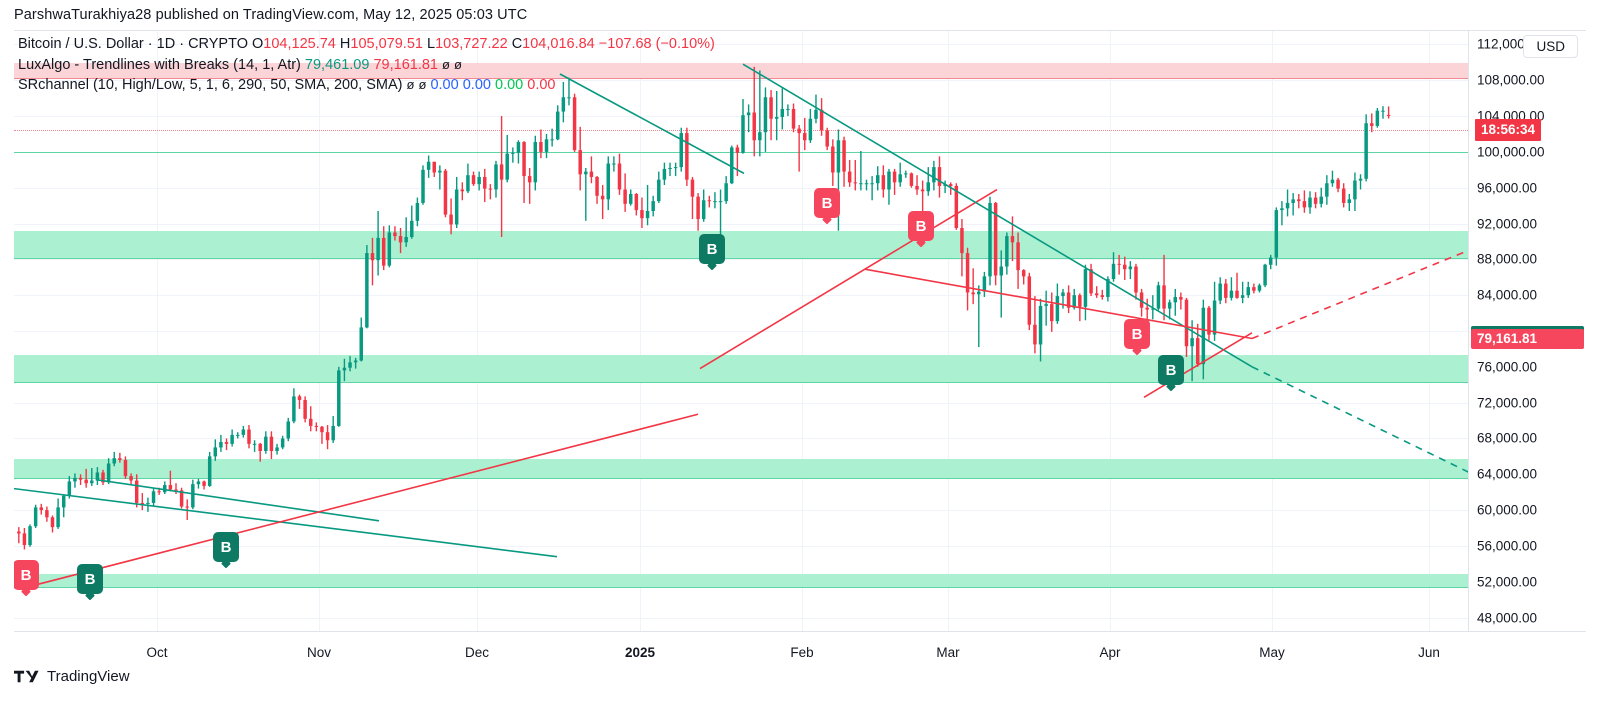 The image size is (1600, 712). I want to click on time-axis: Oct Nov Dec 2025 Feb Mar Apr May Jun, so click(800, 645).